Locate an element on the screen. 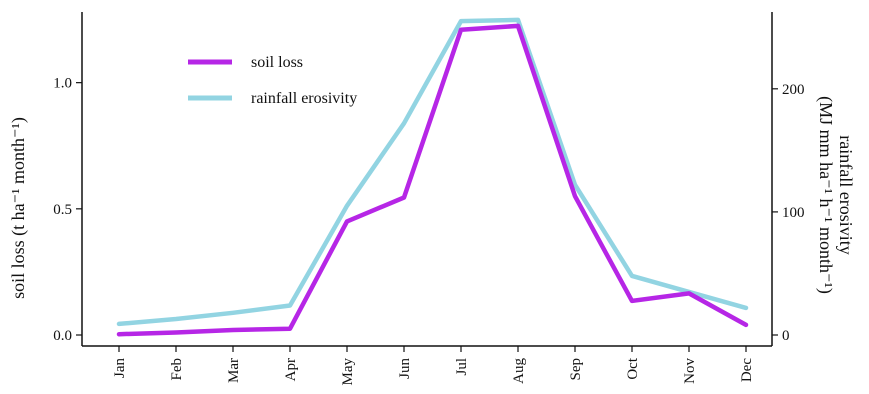 This screenshot has width=869, height=394. x-tick-label: Oct is located at coordinates (633, 368).